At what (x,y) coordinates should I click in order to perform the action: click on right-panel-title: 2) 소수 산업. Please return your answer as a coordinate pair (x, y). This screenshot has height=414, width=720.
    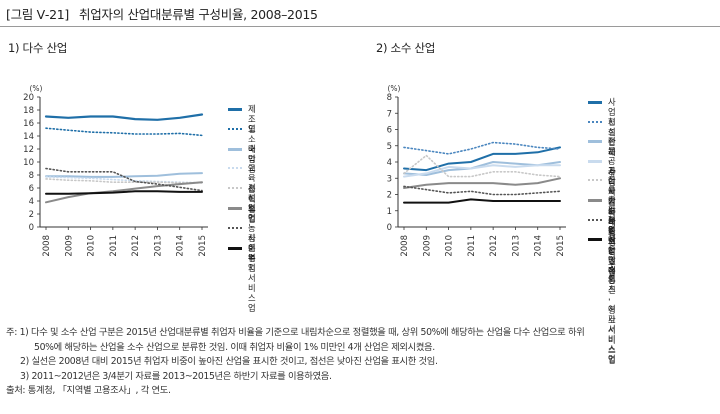
    Looking at the image, I should click on (406, 48).